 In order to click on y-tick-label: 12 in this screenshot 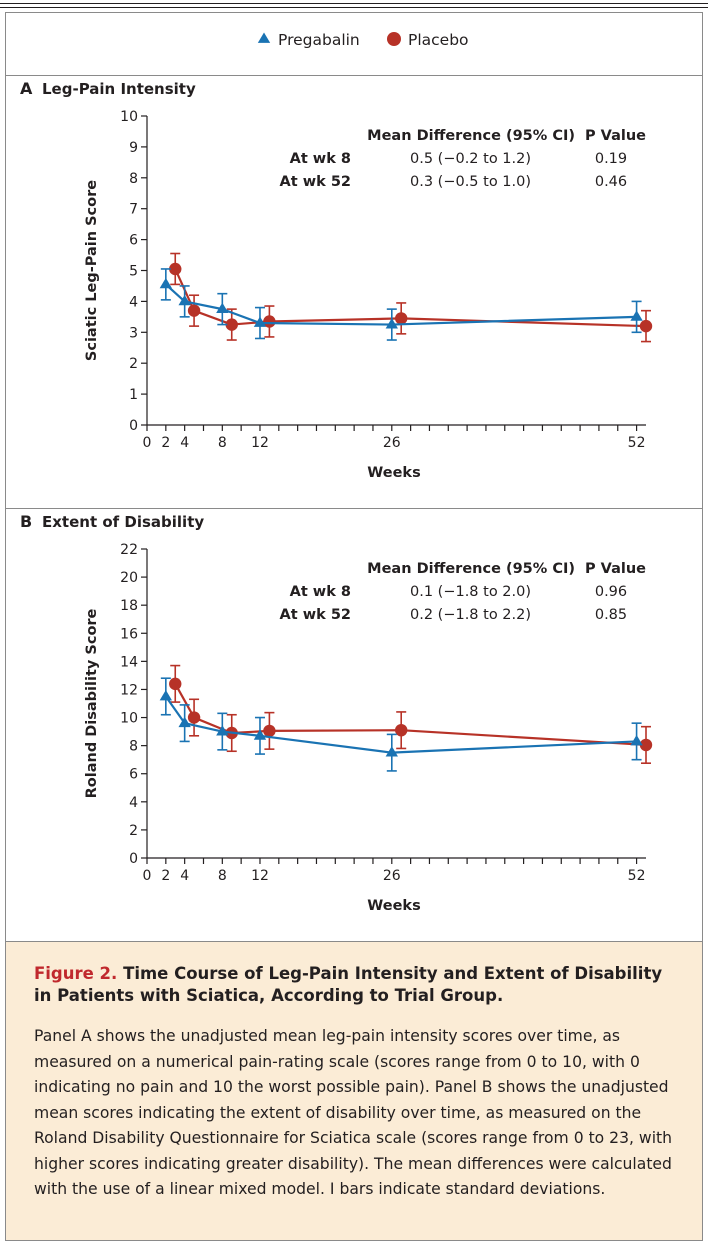, I will do `click(129, 690)`.